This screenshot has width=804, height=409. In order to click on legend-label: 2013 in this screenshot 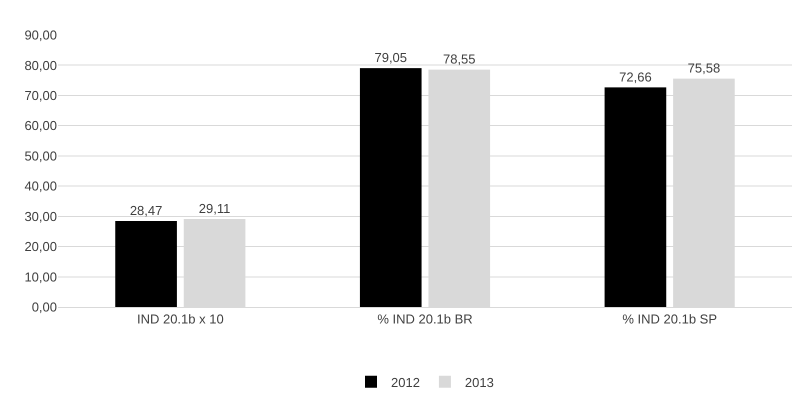, I will do `click(479, 382)`.